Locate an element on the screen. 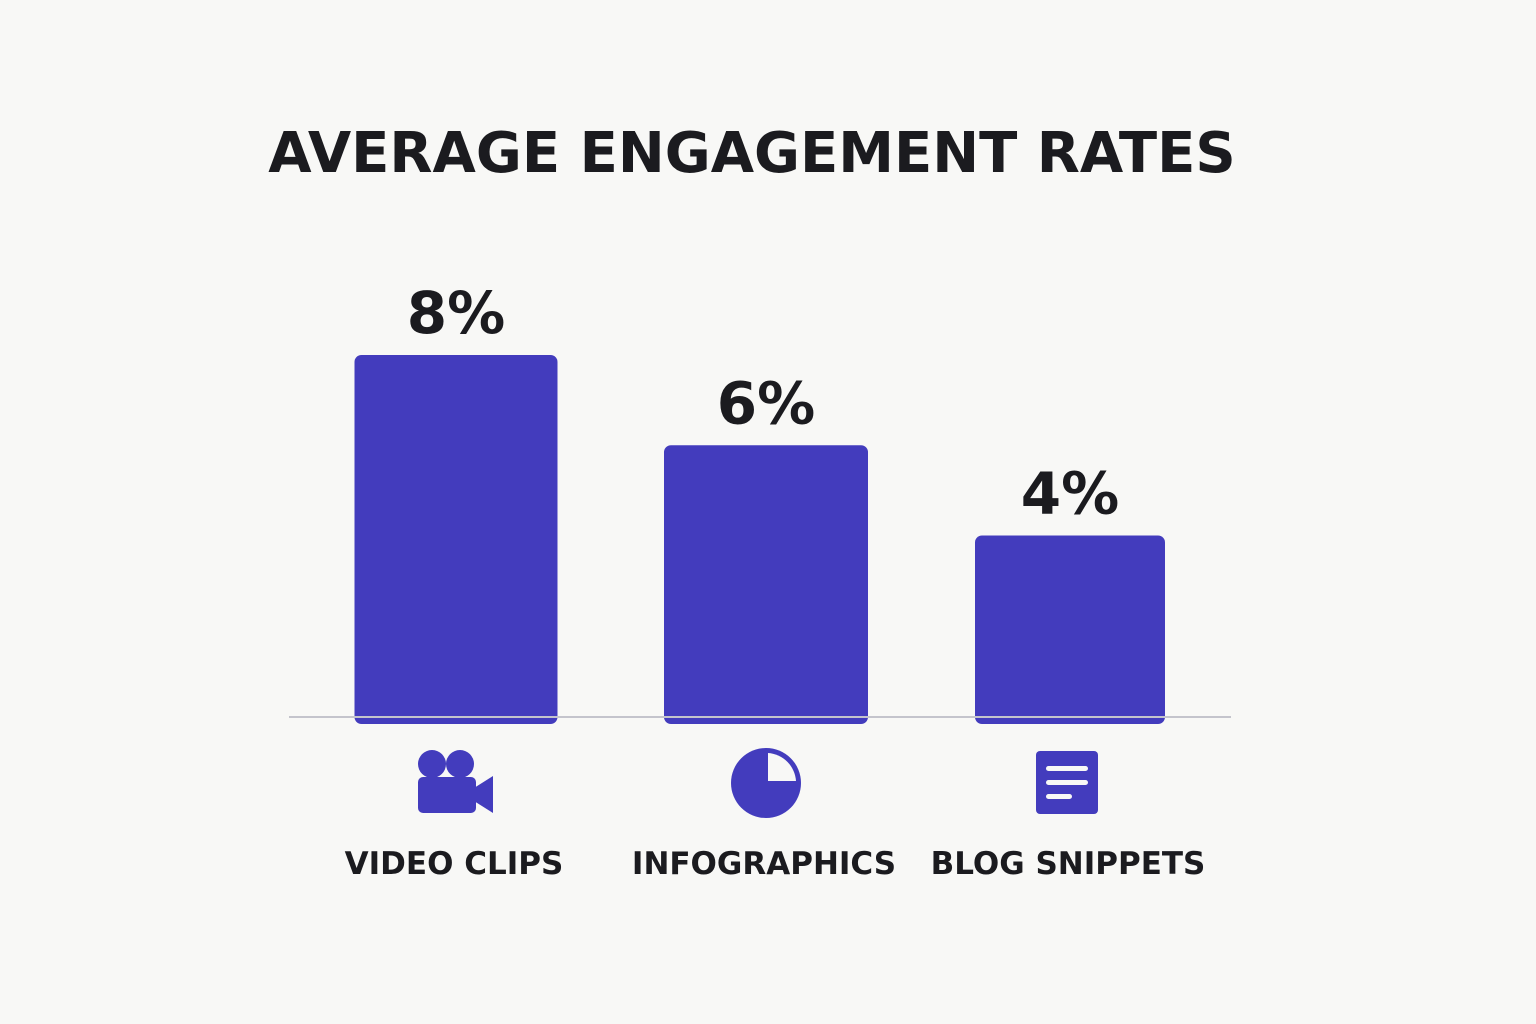  category-label-blog-snippets: BLOG SNIPPETS is located at coordinates (1068, 864).